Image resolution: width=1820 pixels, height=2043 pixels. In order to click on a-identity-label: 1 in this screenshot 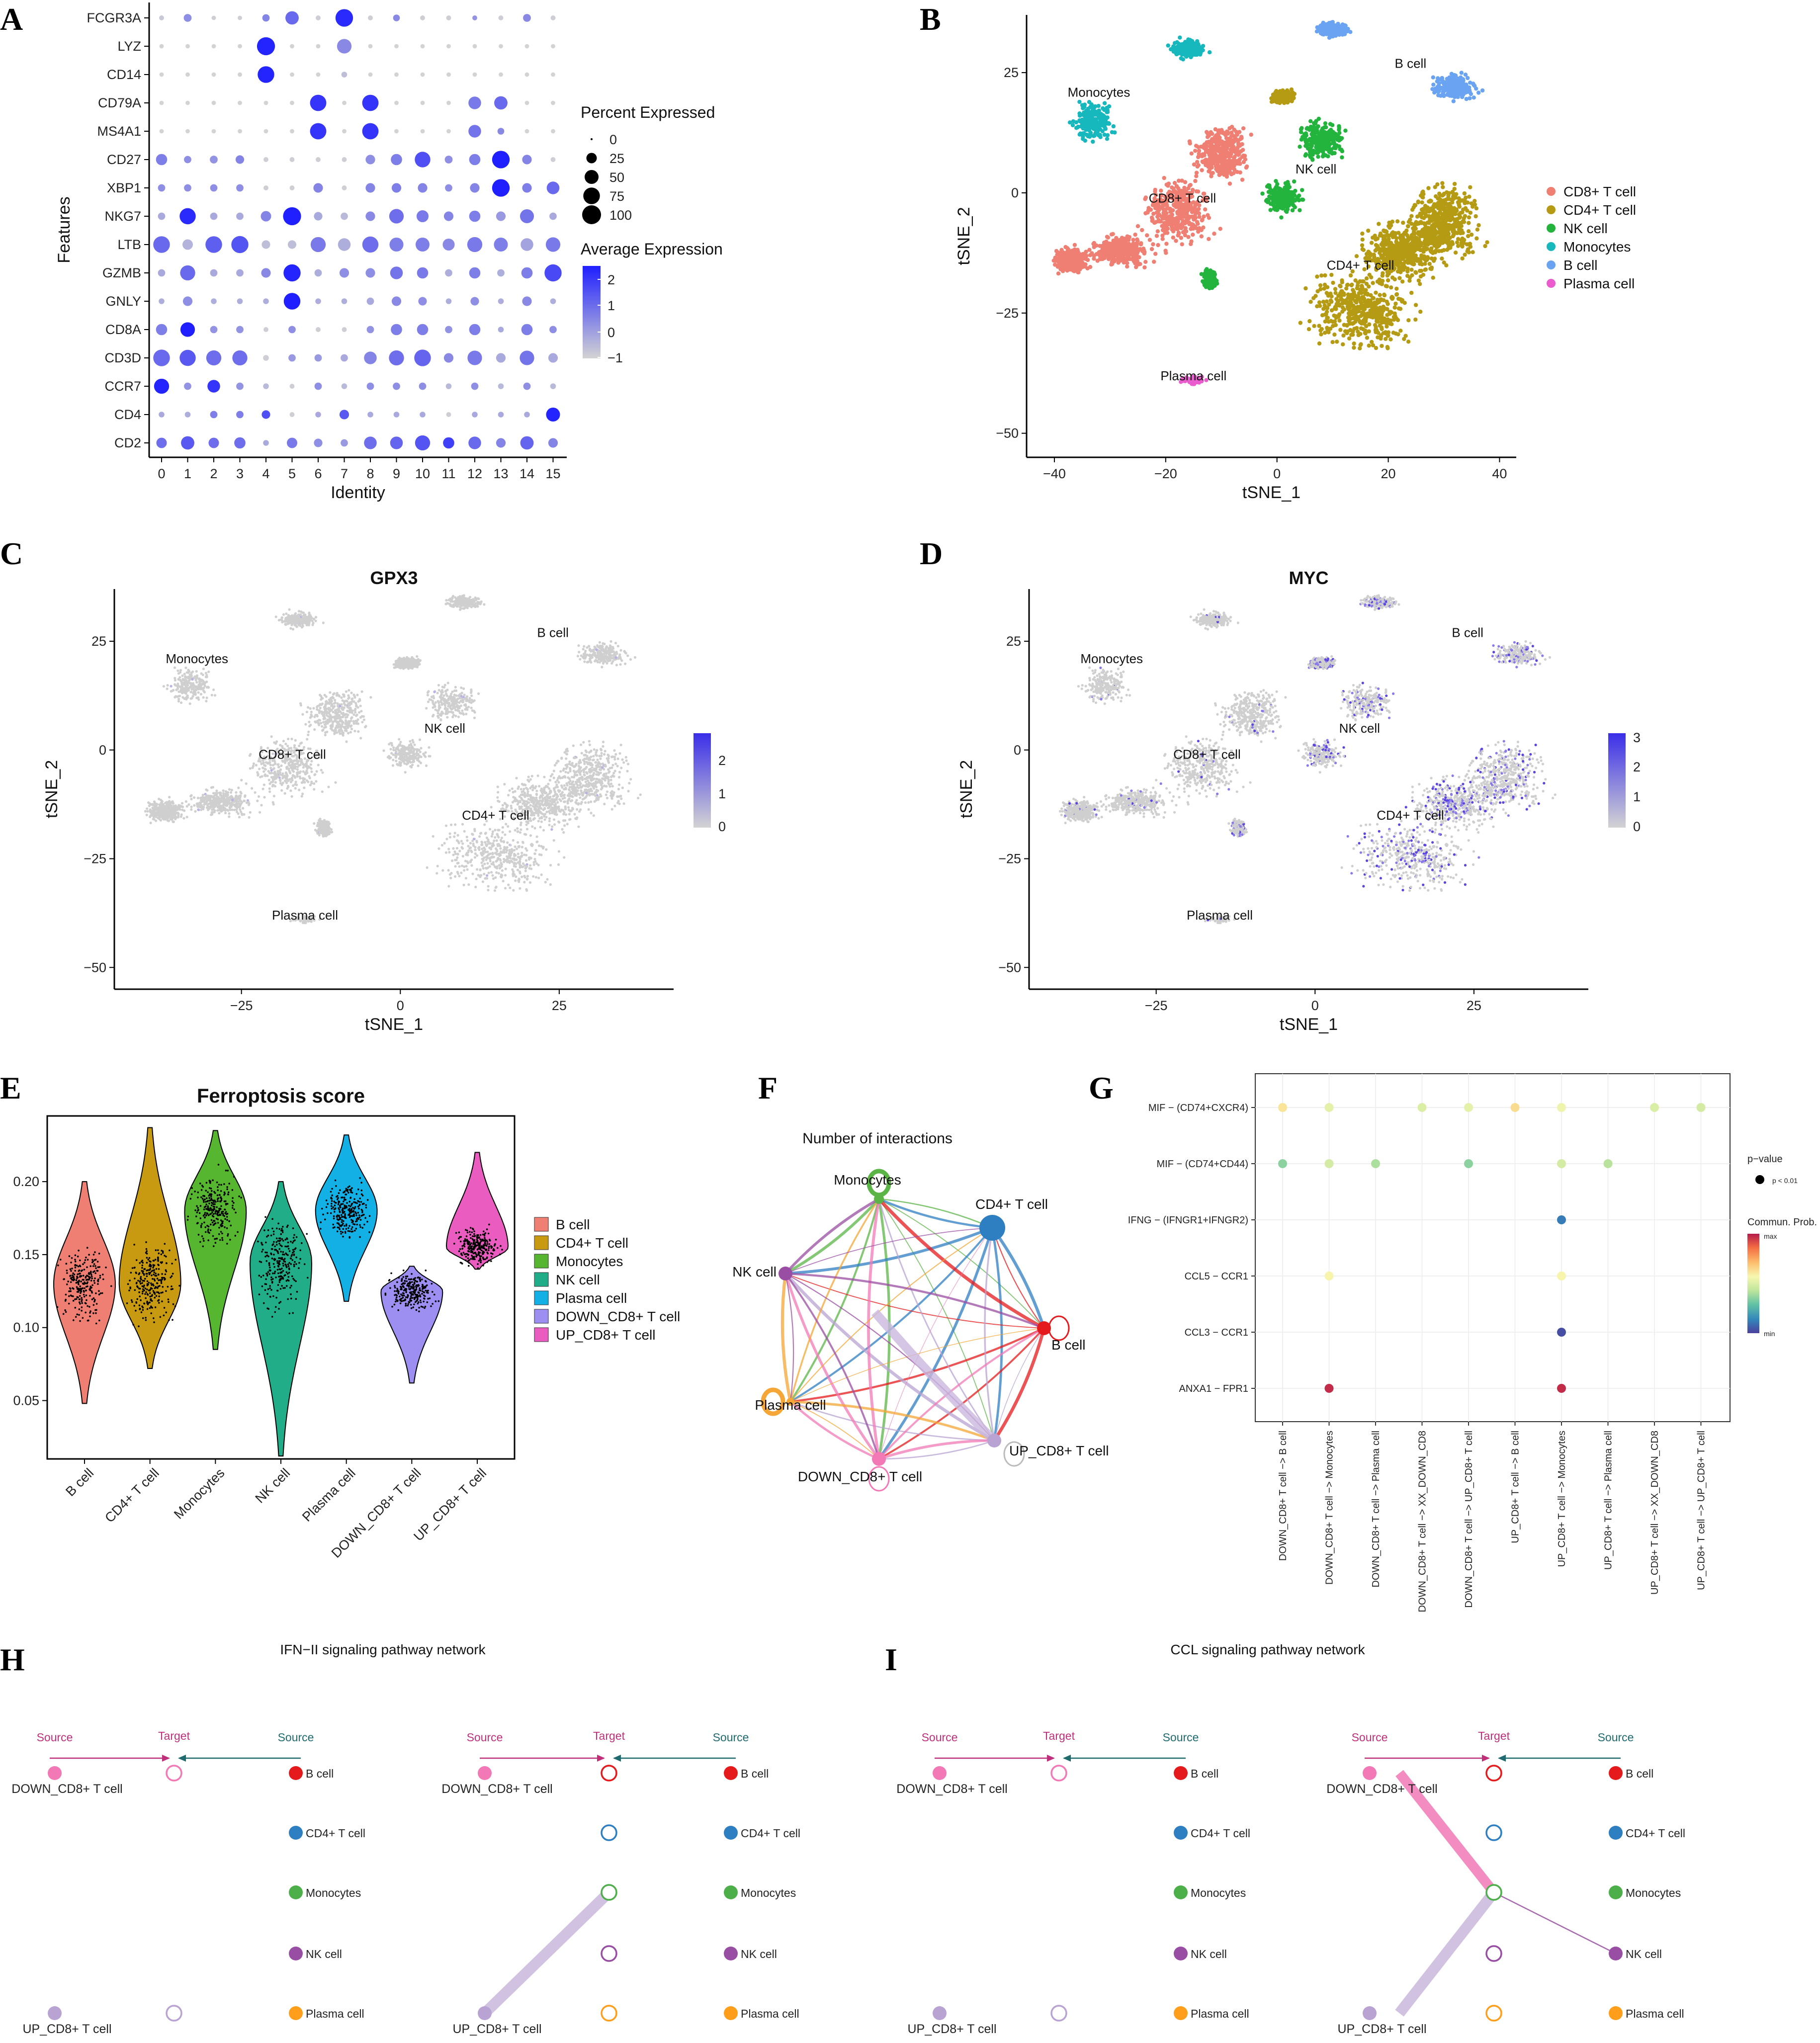, I will do `click(187, 474)`.